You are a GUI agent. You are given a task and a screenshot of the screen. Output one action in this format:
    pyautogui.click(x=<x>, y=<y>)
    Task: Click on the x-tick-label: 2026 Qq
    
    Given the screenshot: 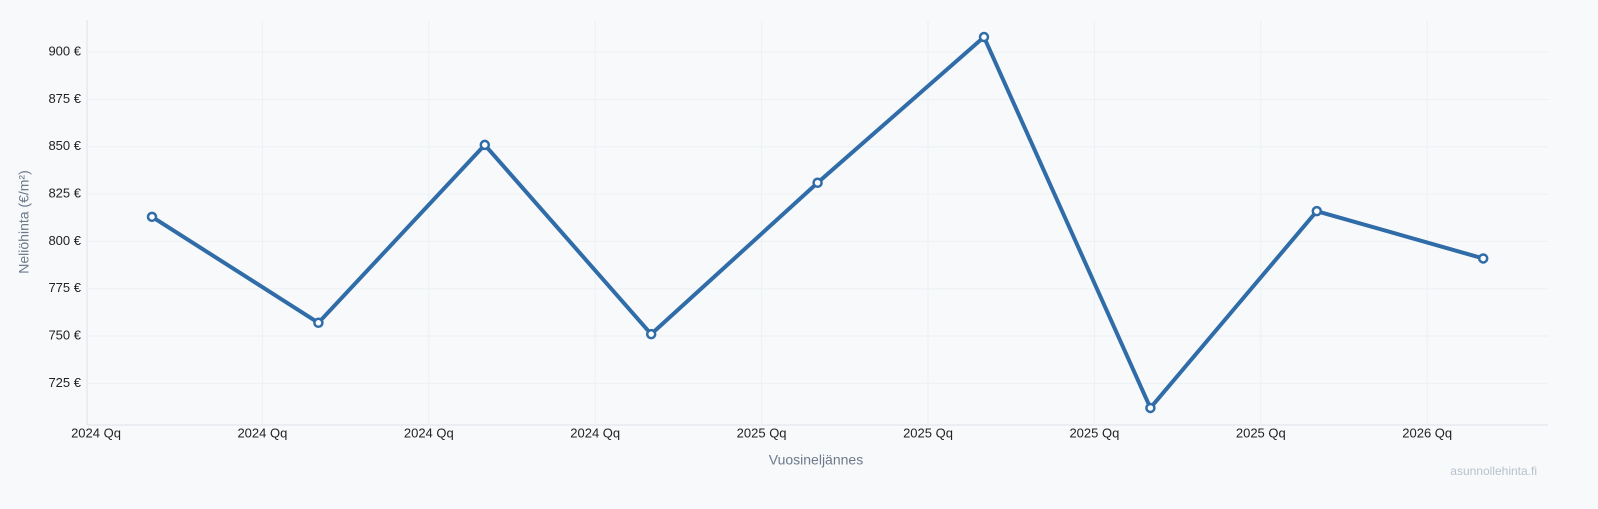 What is the action you would take?
    pyautogui.click(x=1427, y=432)
    